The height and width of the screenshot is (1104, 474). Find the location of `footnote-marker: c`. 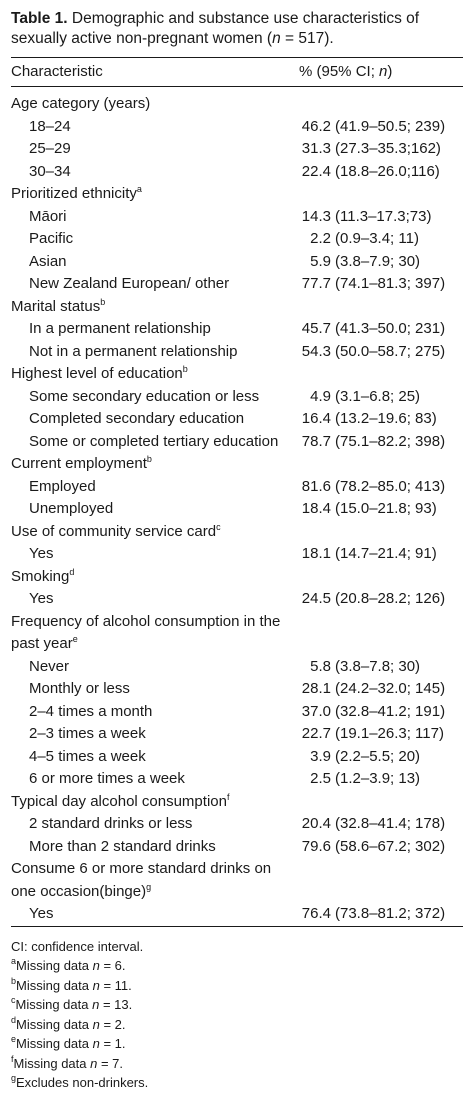

footnote-marker: c is located at coordinates (13, 1000).